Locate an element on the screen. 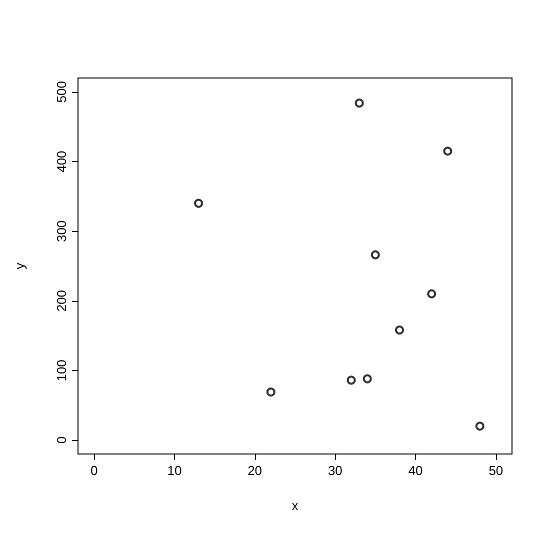 This screenshot has height=552, width=553. x-axis-title: x is located at coordinates (295, 505).